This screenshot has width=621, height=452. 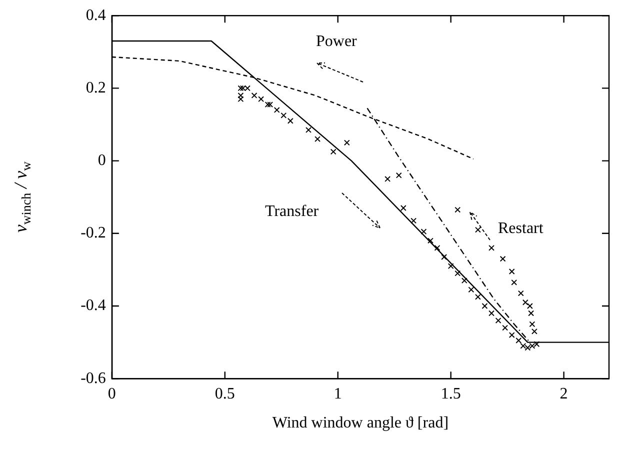 I want to click on x-tick-label: 0.5, so click(x=224, y=393).